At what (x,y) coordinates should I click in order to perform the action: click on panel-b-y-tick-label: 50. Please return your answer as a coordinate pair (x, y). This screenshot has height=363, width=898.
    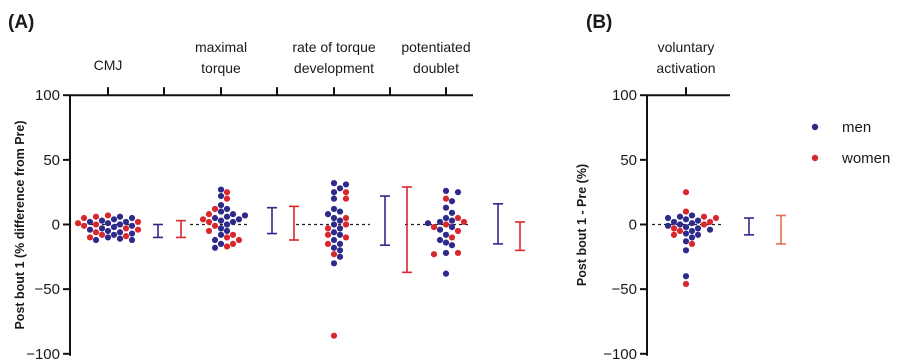
    Looking at the image, I should click on (628, 160).